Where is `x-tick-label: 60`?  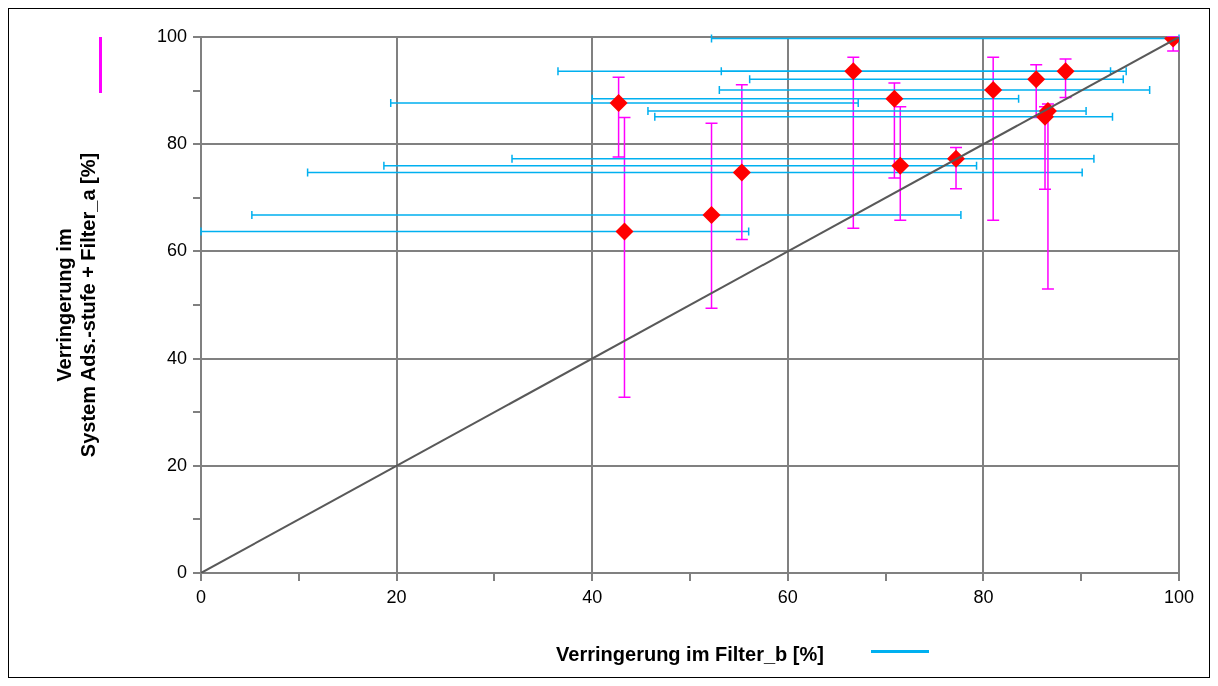
x-tick-label: 60 is located at coordinates (787, 596).